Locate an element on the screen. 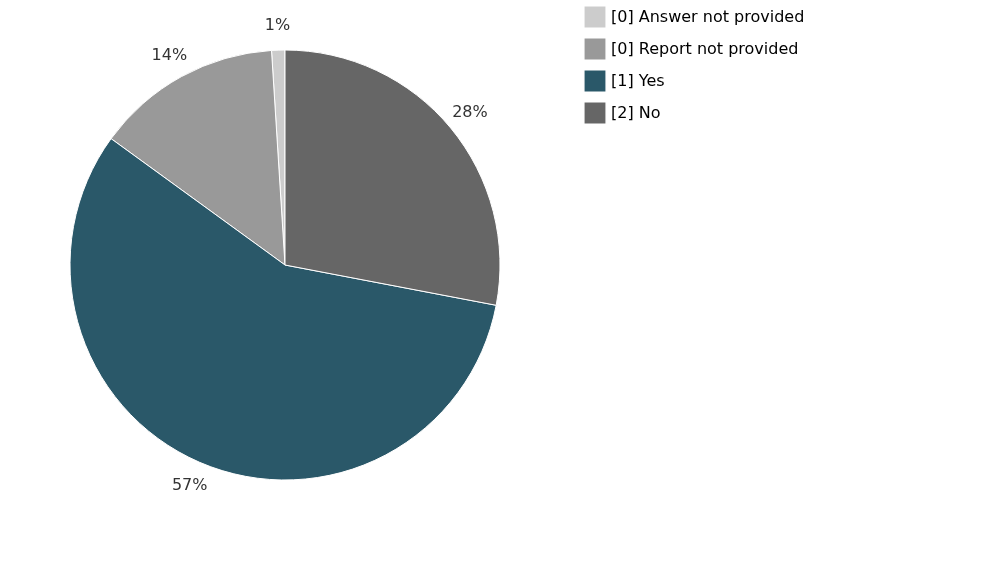  data-label: 57% is located at coordinates (189, 485).